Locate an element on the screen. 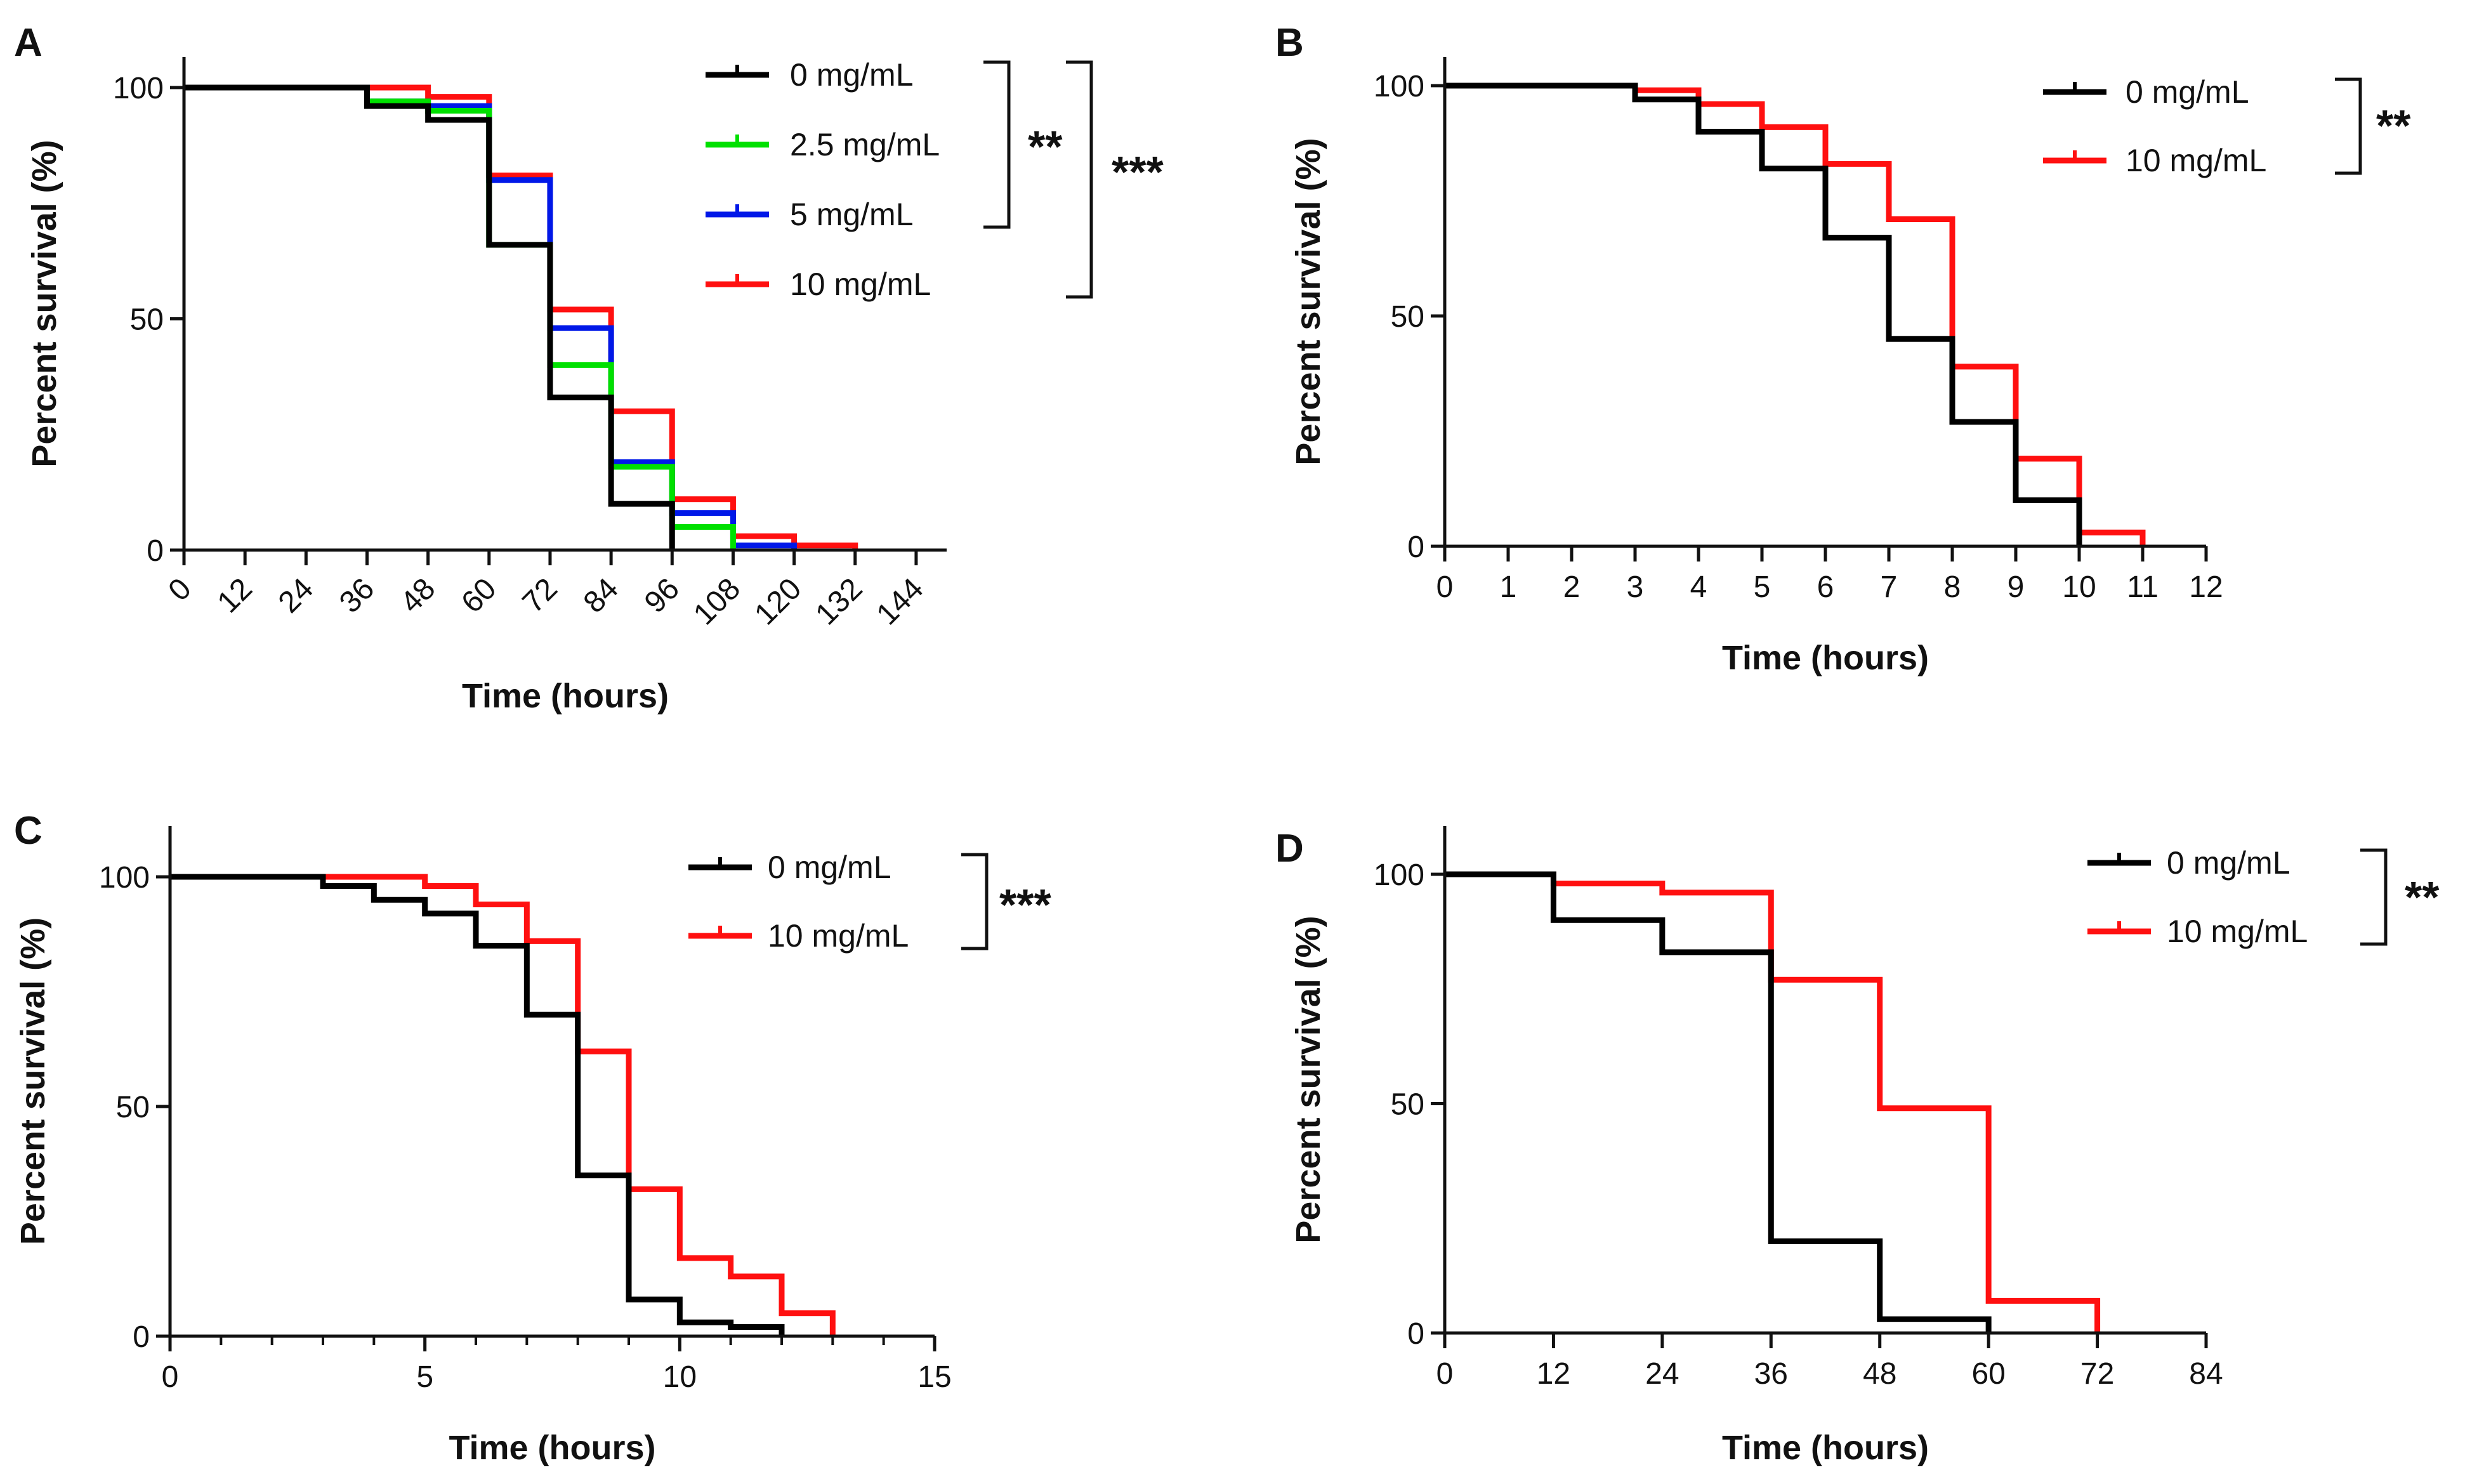 The image size is (2484, 1484). x-tick-label: 120 is located at coordinates (778, 602).